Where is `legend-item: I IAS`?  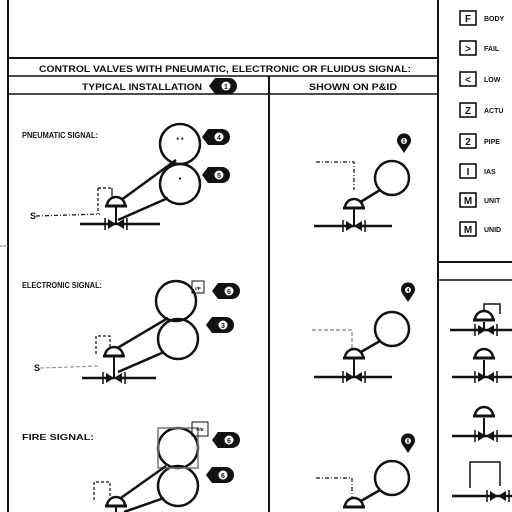
legend-item: I IAS is located at coordinates (477, 171).